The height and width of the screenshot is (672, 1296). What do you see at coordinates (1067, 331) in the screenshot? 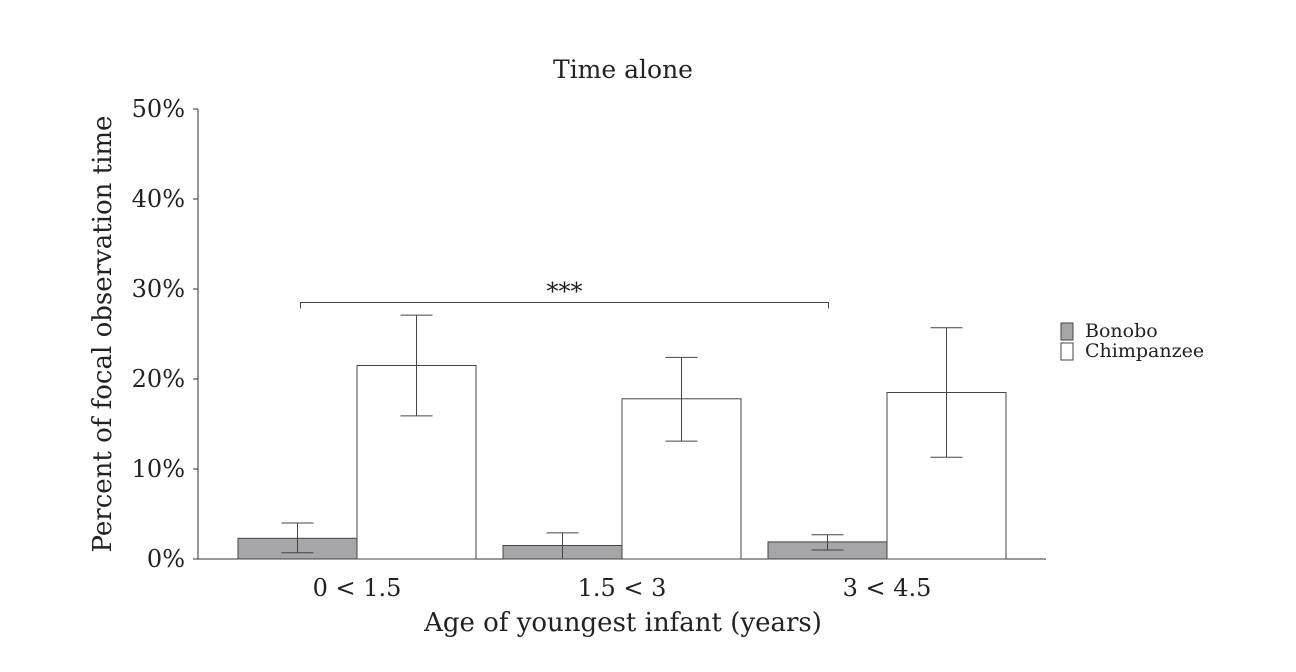
I see `legend-swatch-bonobo` at bounding box center [1067, 331].